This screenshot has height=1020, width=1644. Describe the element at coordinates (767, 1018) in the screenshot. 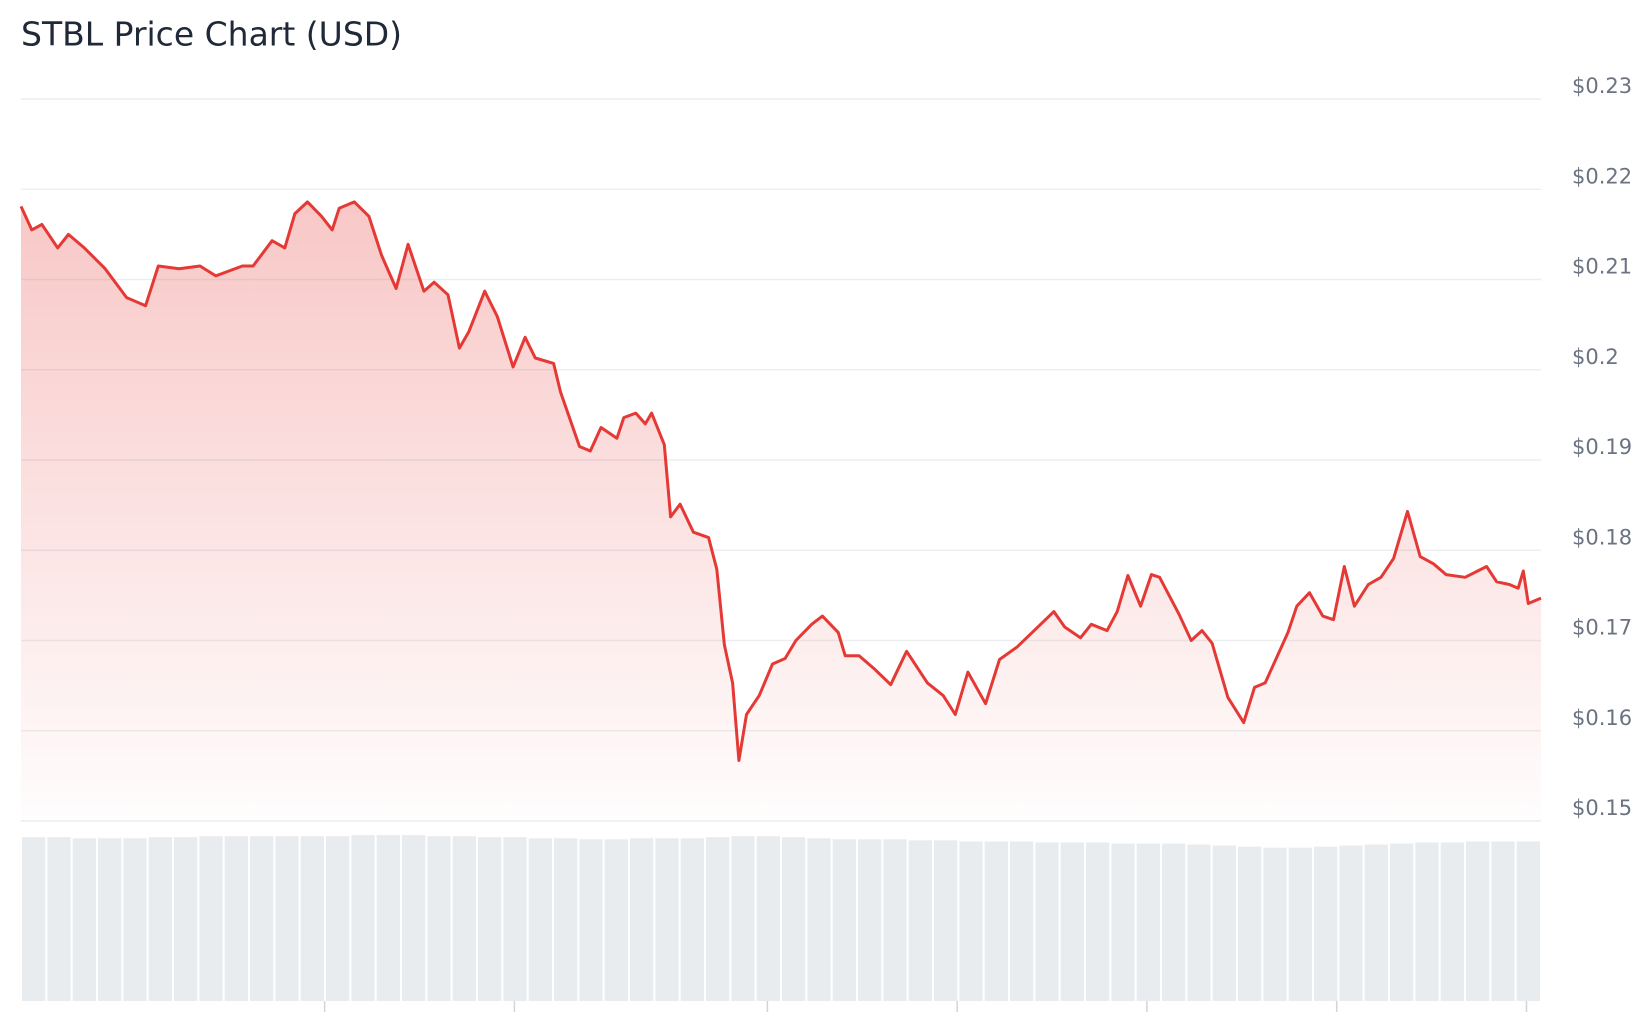

I see `x-tick-label: 04:00` at that location.